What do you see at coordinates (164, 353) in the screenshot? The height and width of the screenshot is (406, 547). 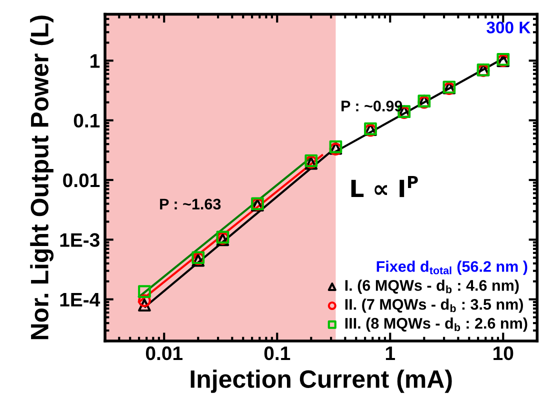 I see `x-tick-label: 0.01` at bounding box center [164, 353].